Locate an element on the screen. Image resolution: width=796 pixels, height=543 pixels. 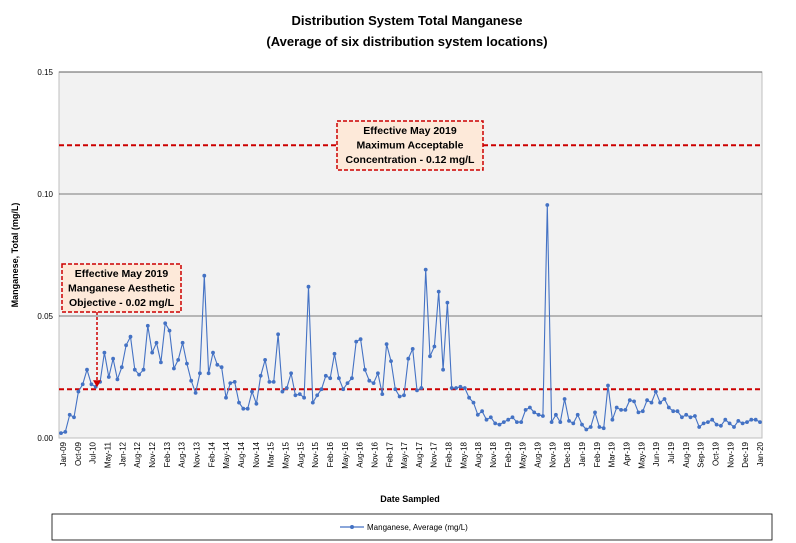
x-tick-label: Jan-09 is located at coordinates (63, 453).